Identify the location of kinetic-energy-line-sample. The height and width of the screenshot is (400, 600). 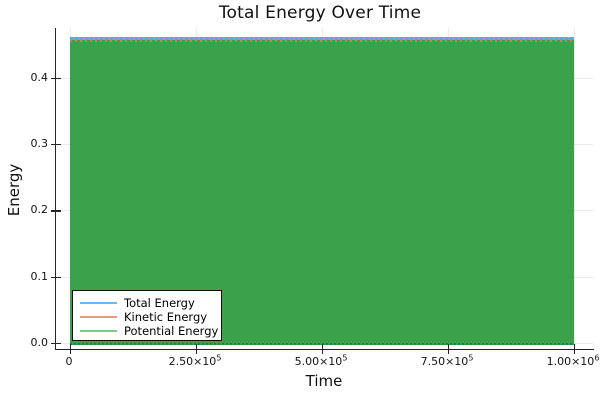
(98, 317).